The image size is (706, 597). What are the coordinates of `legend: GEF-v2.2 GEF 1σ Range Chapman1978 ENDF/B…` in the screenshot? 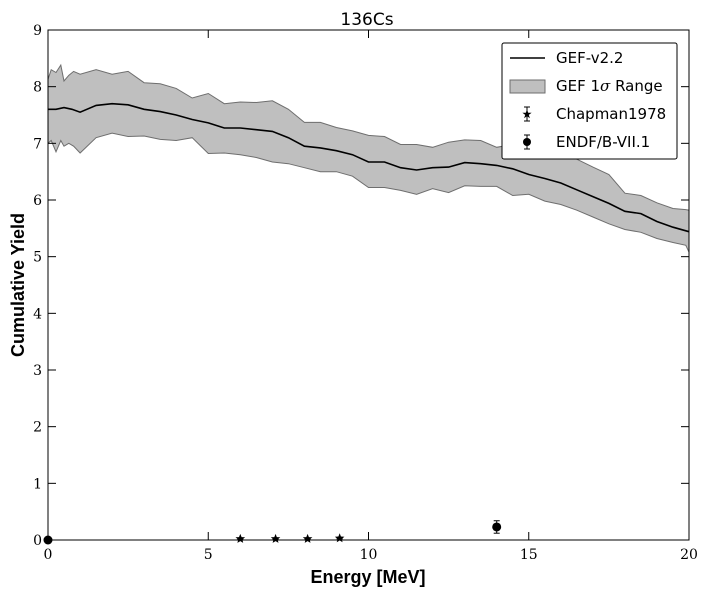 It's located at (589, 101).